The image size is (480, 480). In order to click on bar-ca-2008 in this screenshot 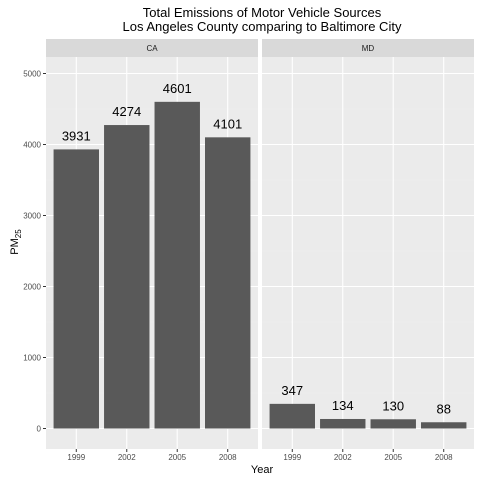, I will do `click(228, 283)`.